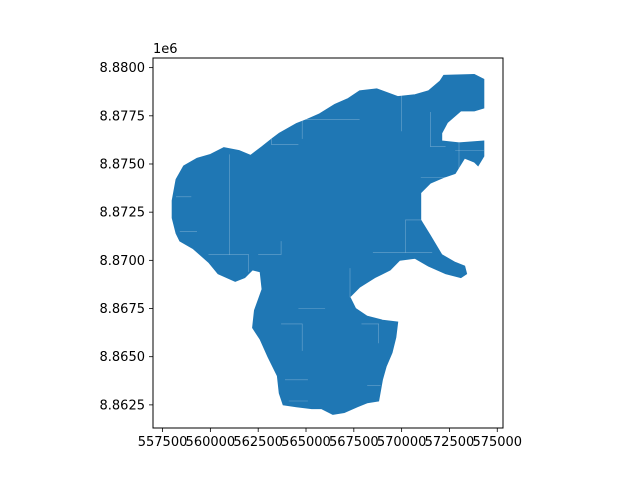  Describe the element at coordinates (123, 261) in the screenshot. I see `y-tick-label: 8.8700` at that location.